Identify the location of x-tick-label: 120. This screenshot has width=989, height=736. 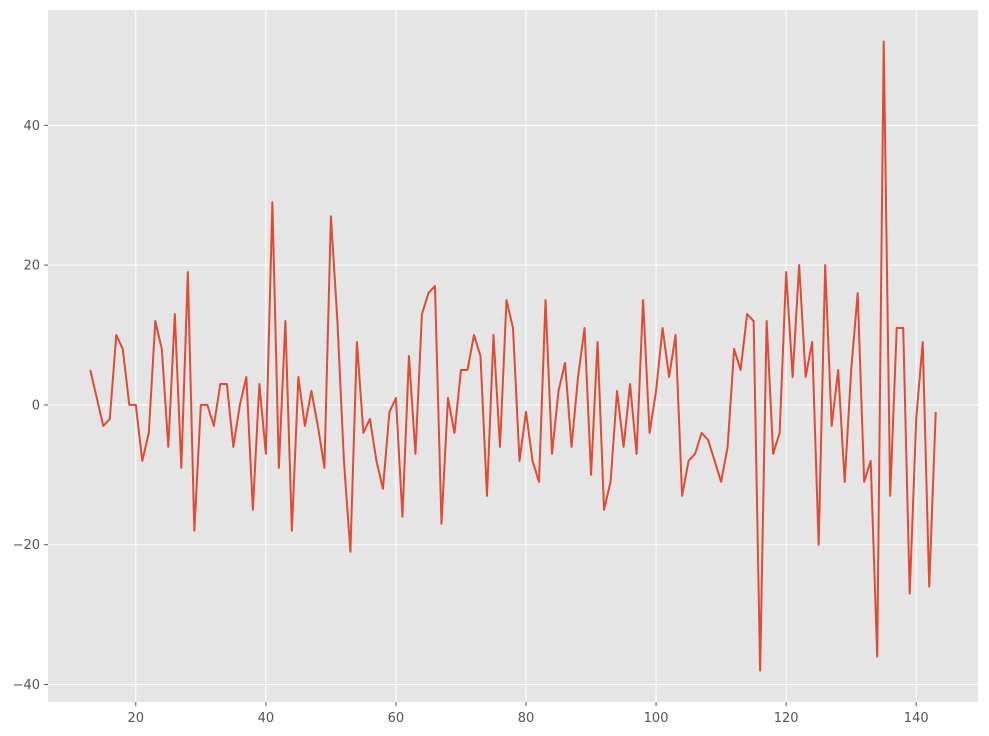
(786, 718).